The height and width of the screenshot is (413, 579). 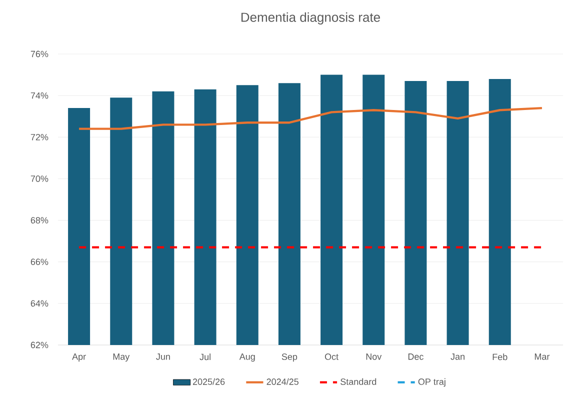 I want to click on legend-label: 2025/26, so click(x=208, y=381).